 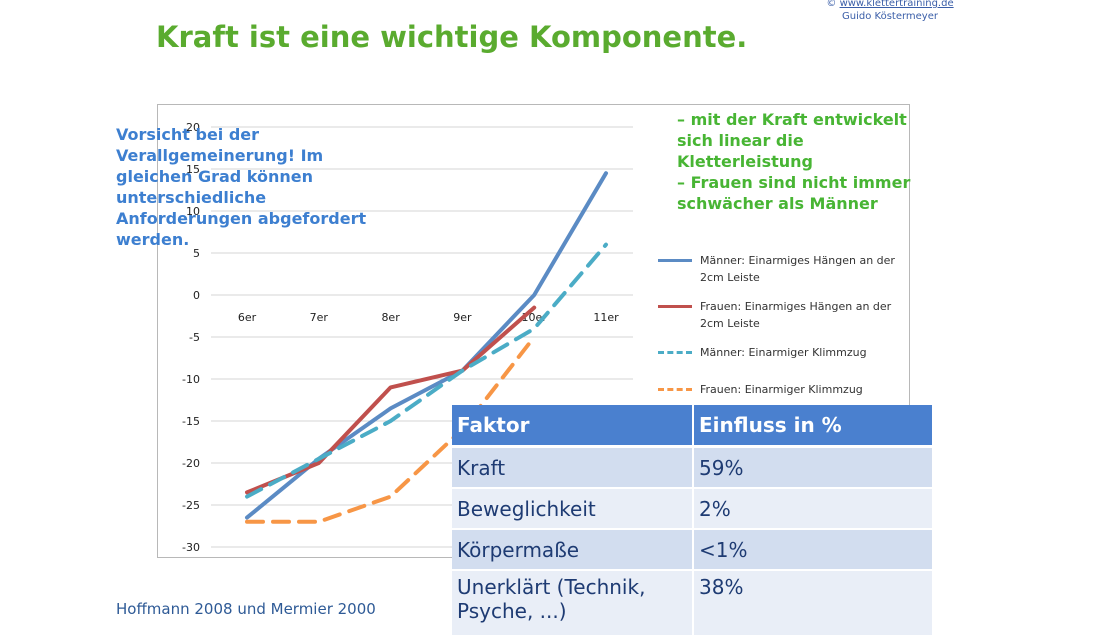 What do you see at coordinates (573, 550) in the screenshot?
I see `factor-cell: Körpermaße` at bounding box center [573, 550].